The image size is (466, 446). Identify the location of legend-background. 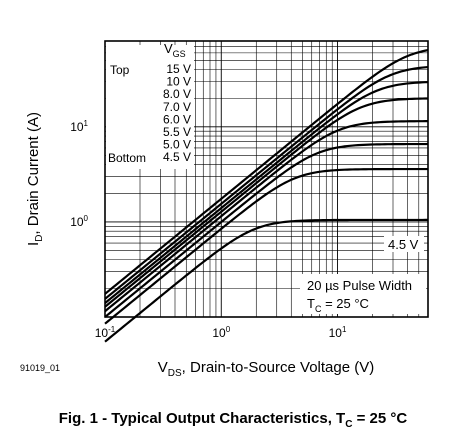
(150, 107).